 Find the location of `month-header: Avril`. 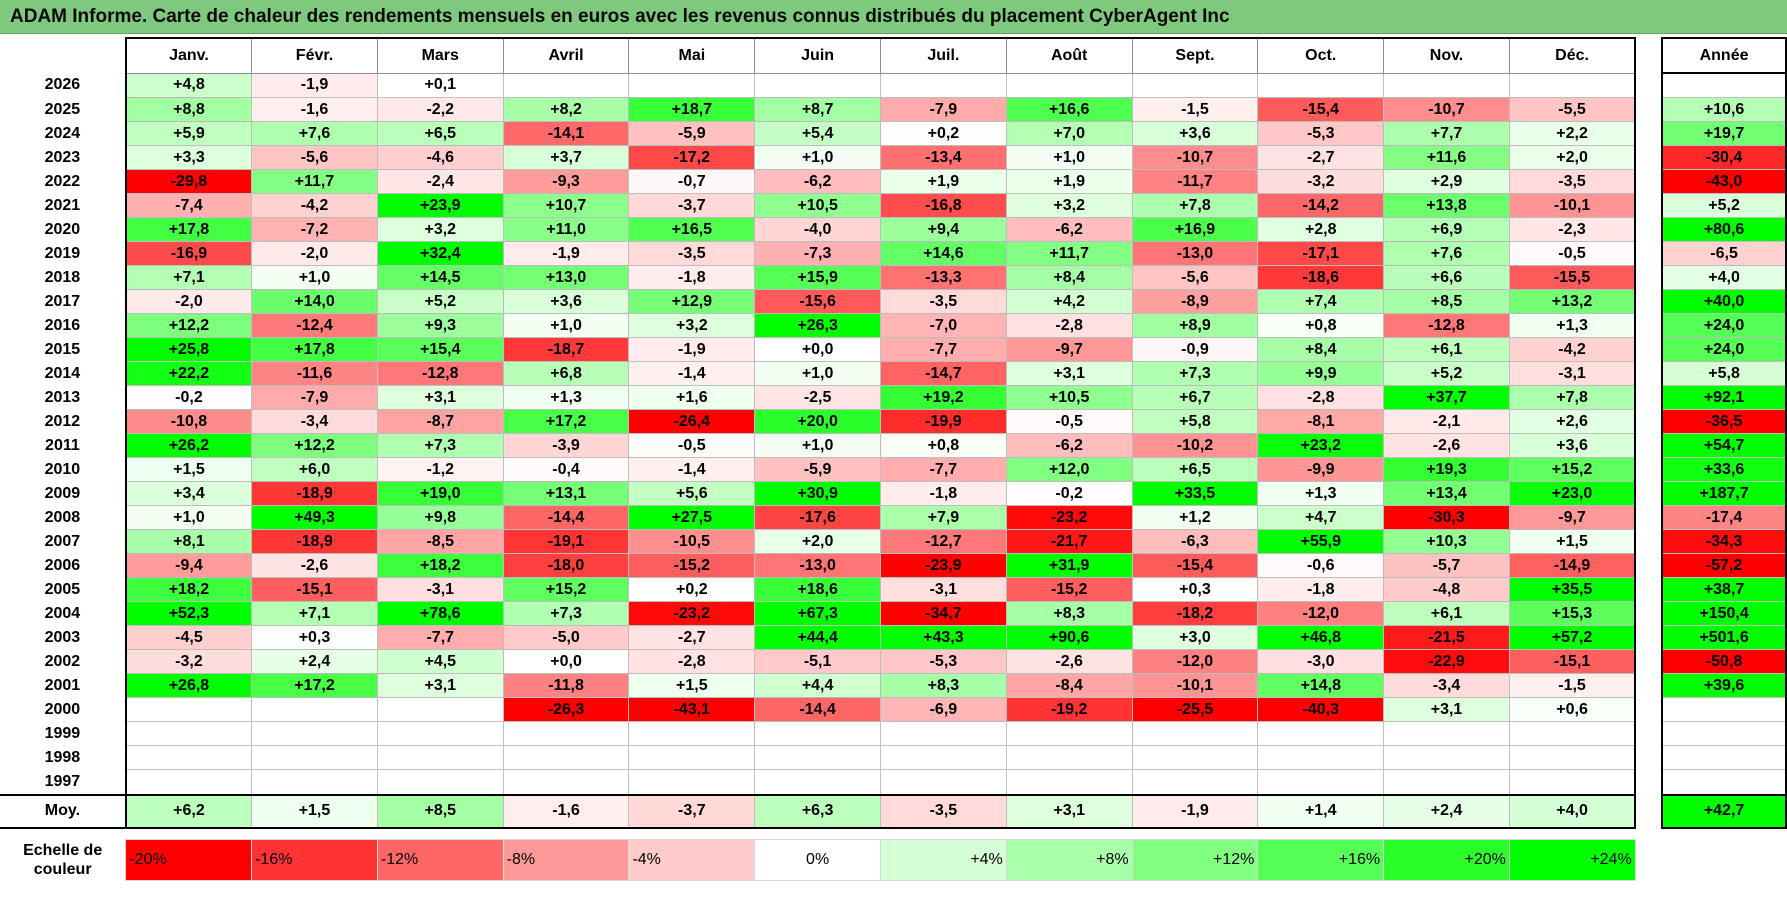

month-header: Avril is located at coordinates (566, 55).